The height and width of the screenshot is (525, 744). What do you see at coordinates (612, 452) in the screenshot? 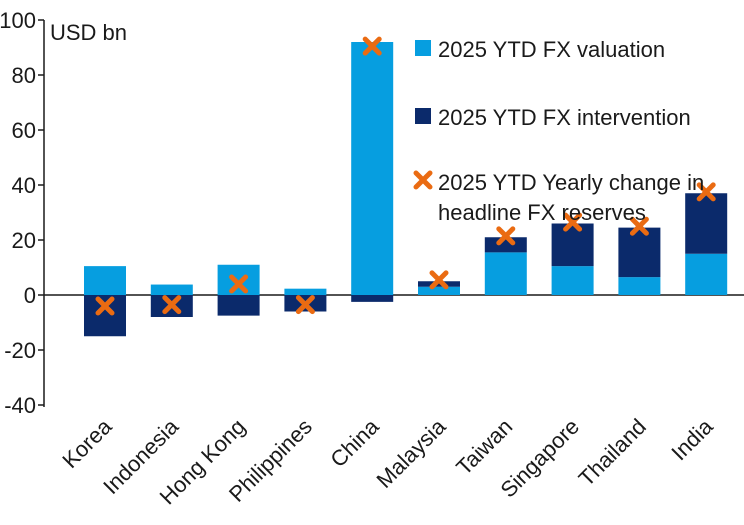
I see `category-label: Thailand` at bounding box center [612, 452].